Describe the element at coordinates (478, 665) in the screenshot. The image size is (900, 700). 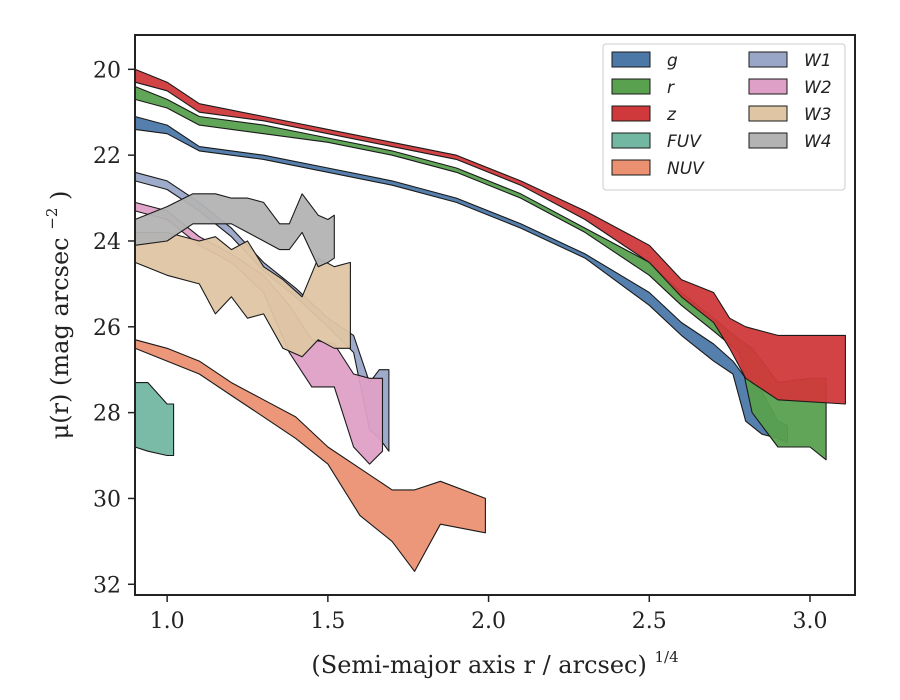
I see `x-axis-label-open: (Semi-major axis r / arcsec)` at that location.